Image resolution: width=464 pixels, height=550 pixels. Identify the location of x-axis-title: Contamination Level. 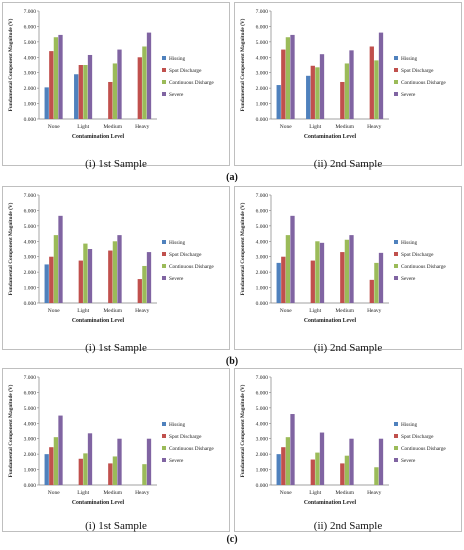
(98, 503).